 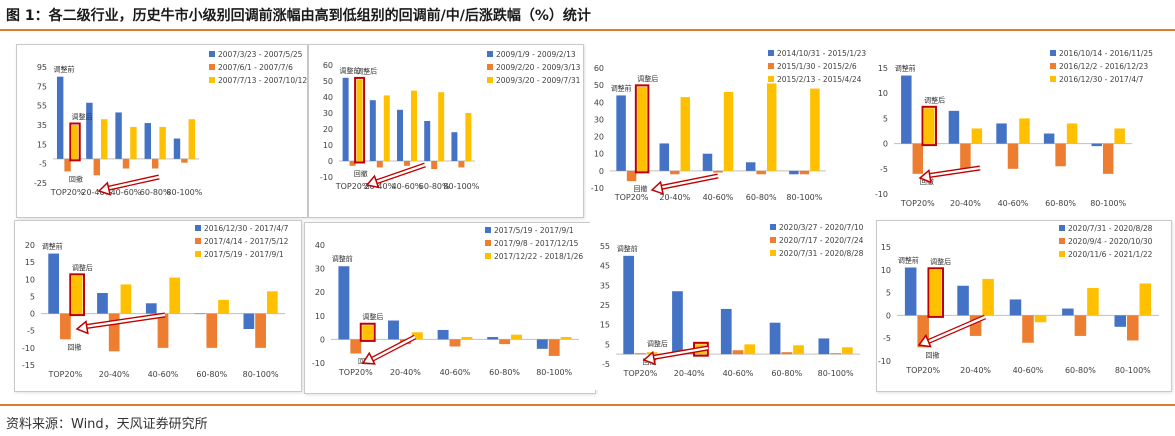 What do you see at coordinates (260, 54) in the screenshot?
I see `legend-label: 2007/3/23 - 2007/5/25` at bounding box center [260, 54].